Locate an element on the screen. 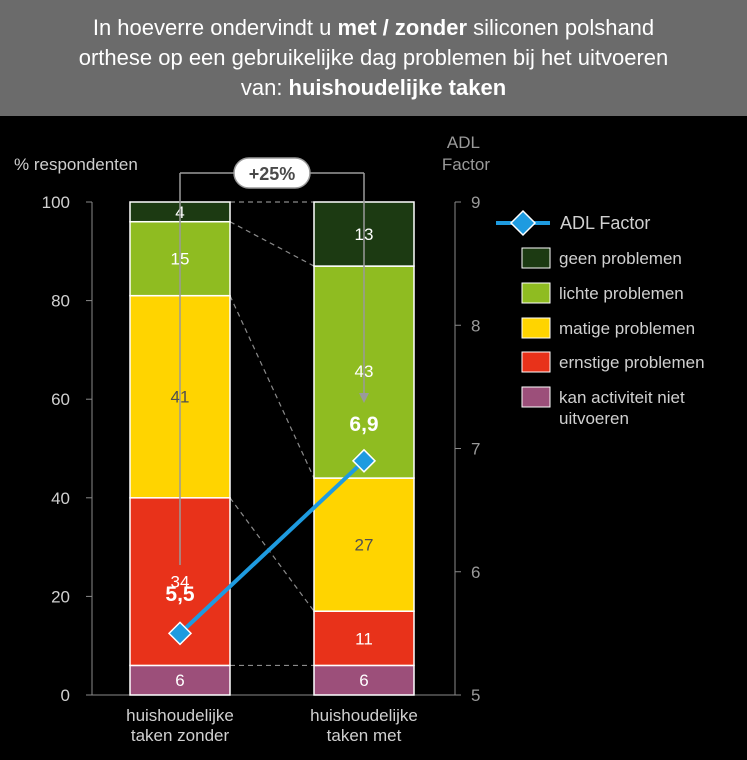 The image size is (747, 760). y-tick-label: 100 is located at coordinates (56, 202).